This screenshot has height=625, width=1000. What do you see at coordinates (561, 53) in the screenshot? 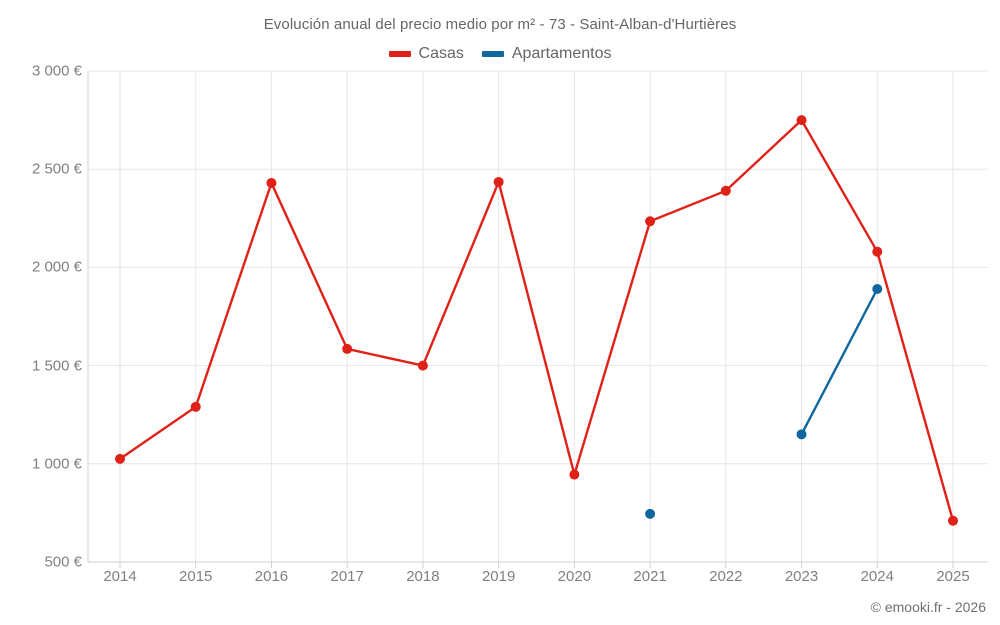
I see `legend-label-apartamentos: Apartamentos` at bounding box center [561, 53].